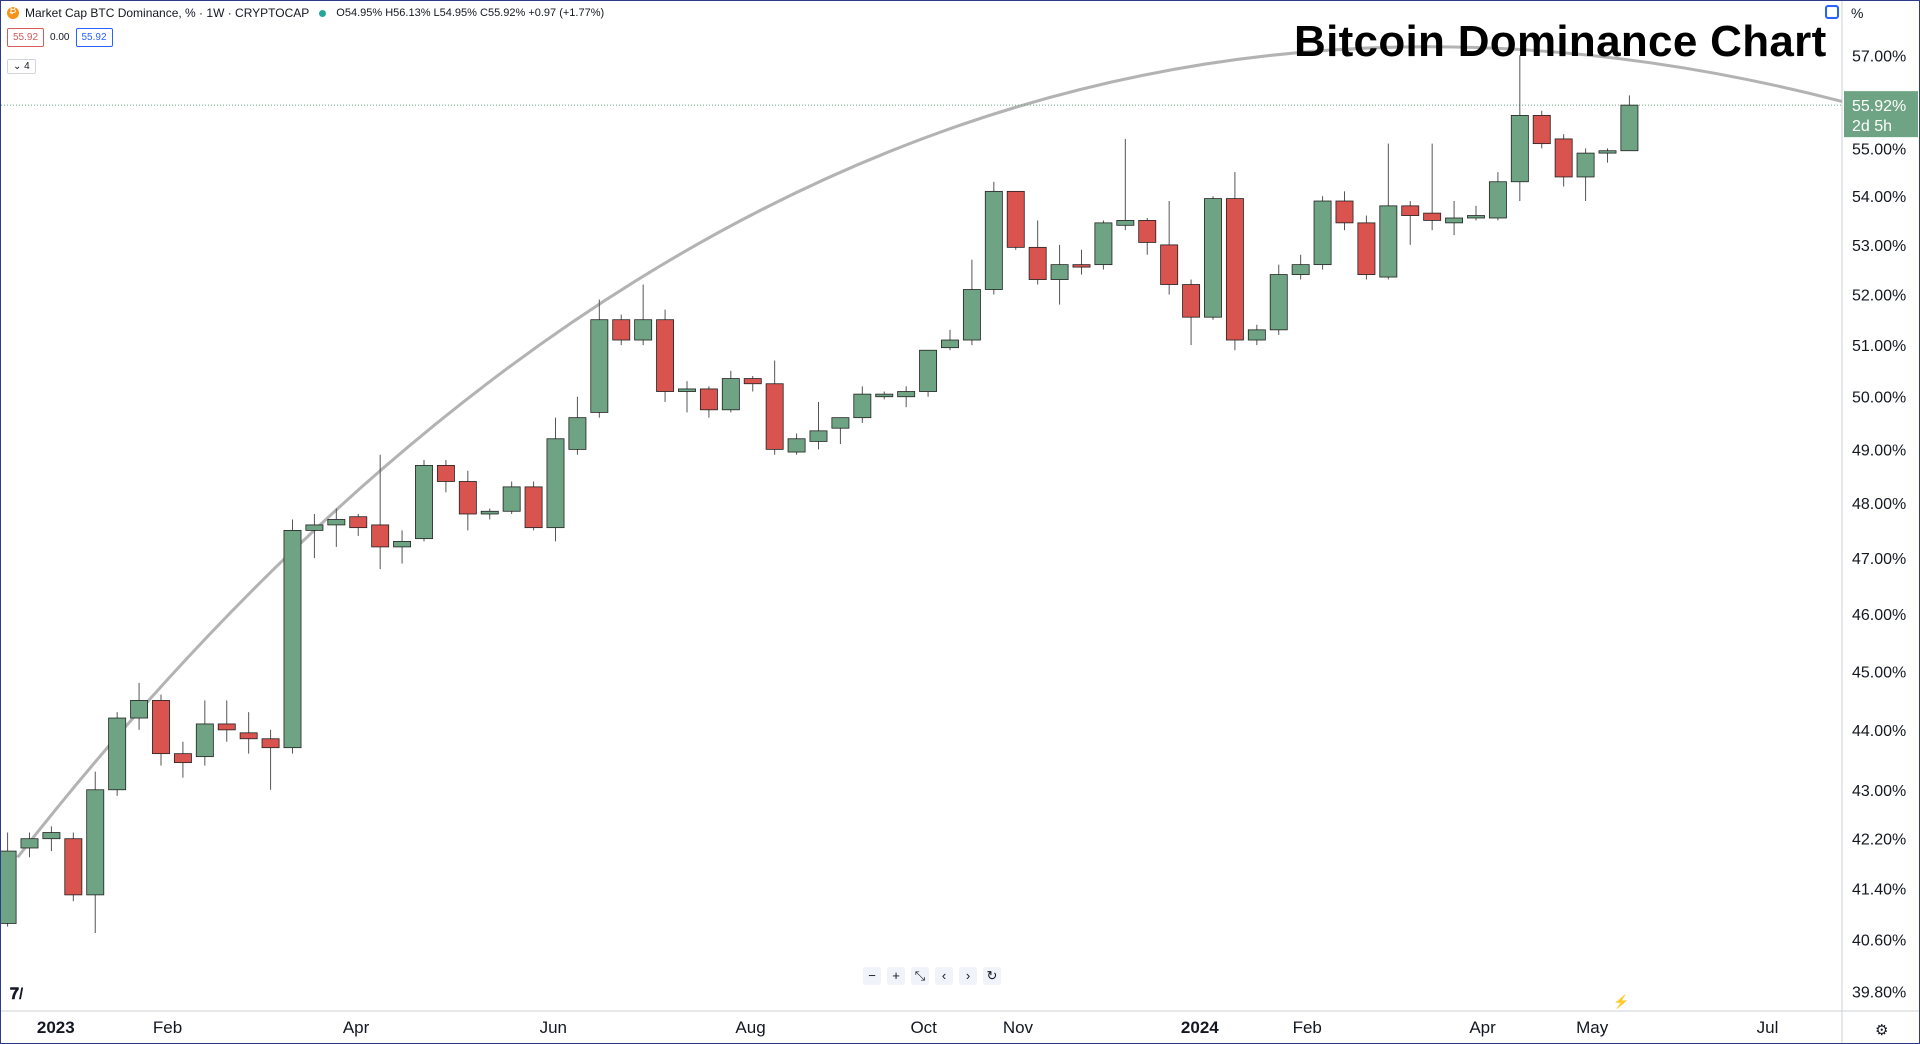  I want to click on x-tick-label: May, so click(1592, 1027).